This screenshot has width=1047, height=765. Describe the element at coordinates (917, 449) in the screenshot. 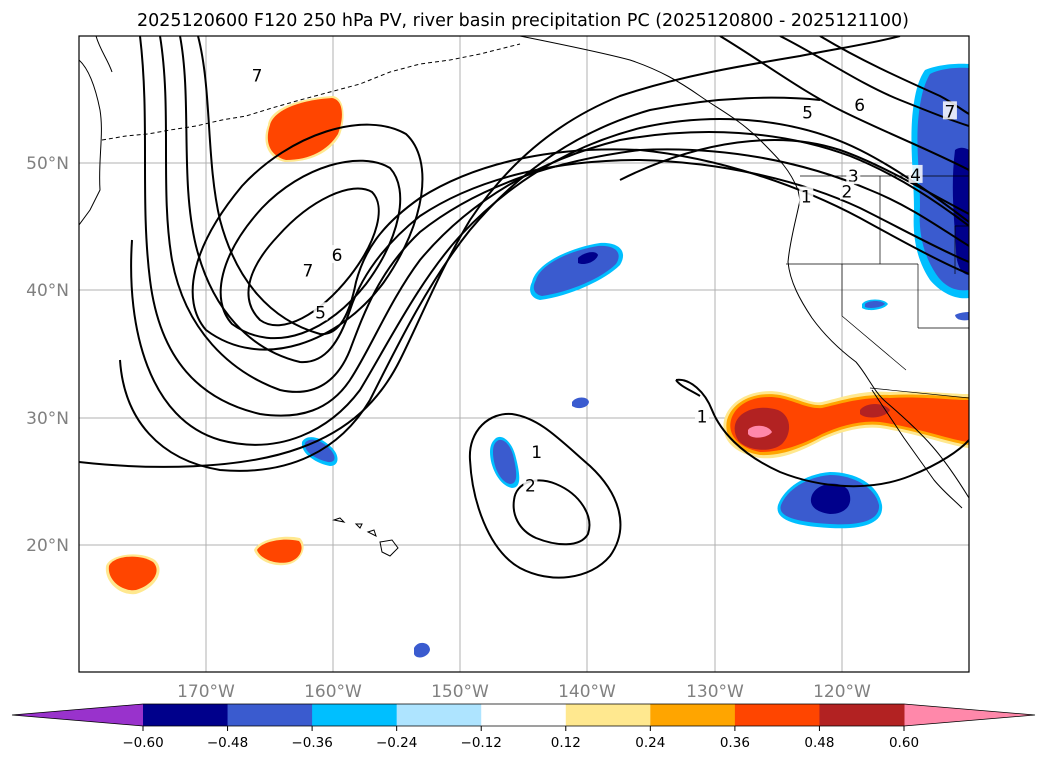

I see `coastline-baja` at that location.